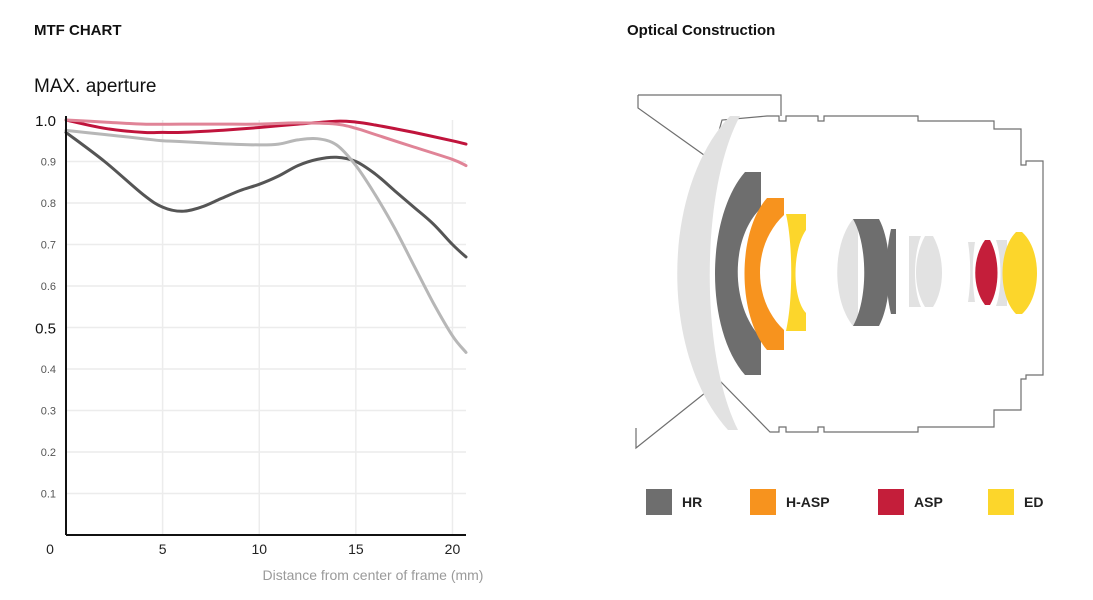  I want to click on lens-element-3-hasp, so click(764, 274).